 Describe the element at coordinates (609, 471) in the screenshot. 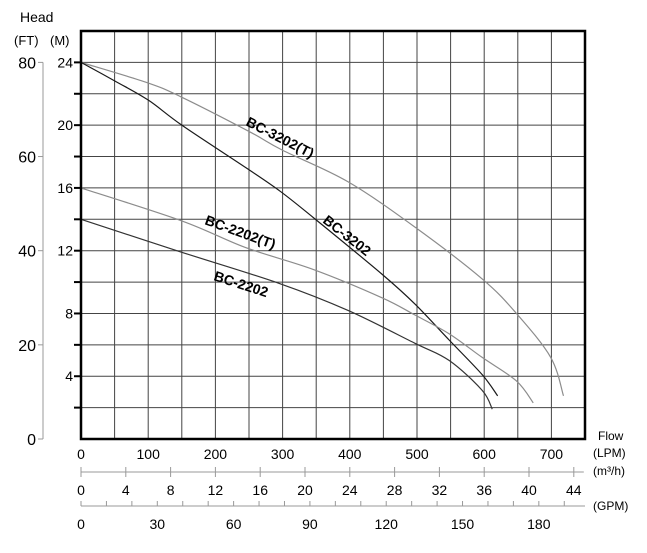

I see `x-axis-m3h-unit: (m³/h)` at that location.